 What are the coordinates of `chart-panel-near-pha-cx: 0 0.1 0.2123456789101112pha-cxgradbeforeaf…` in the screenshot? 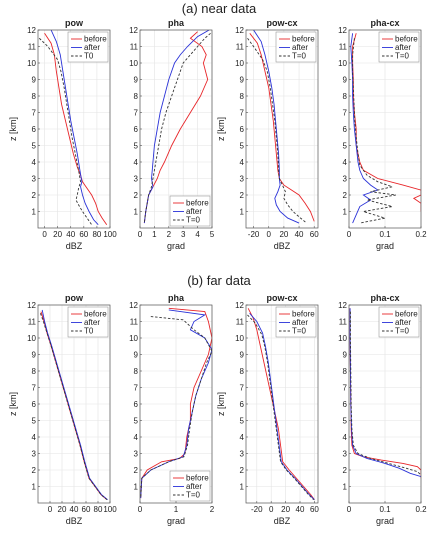 It's located at (382, 134).